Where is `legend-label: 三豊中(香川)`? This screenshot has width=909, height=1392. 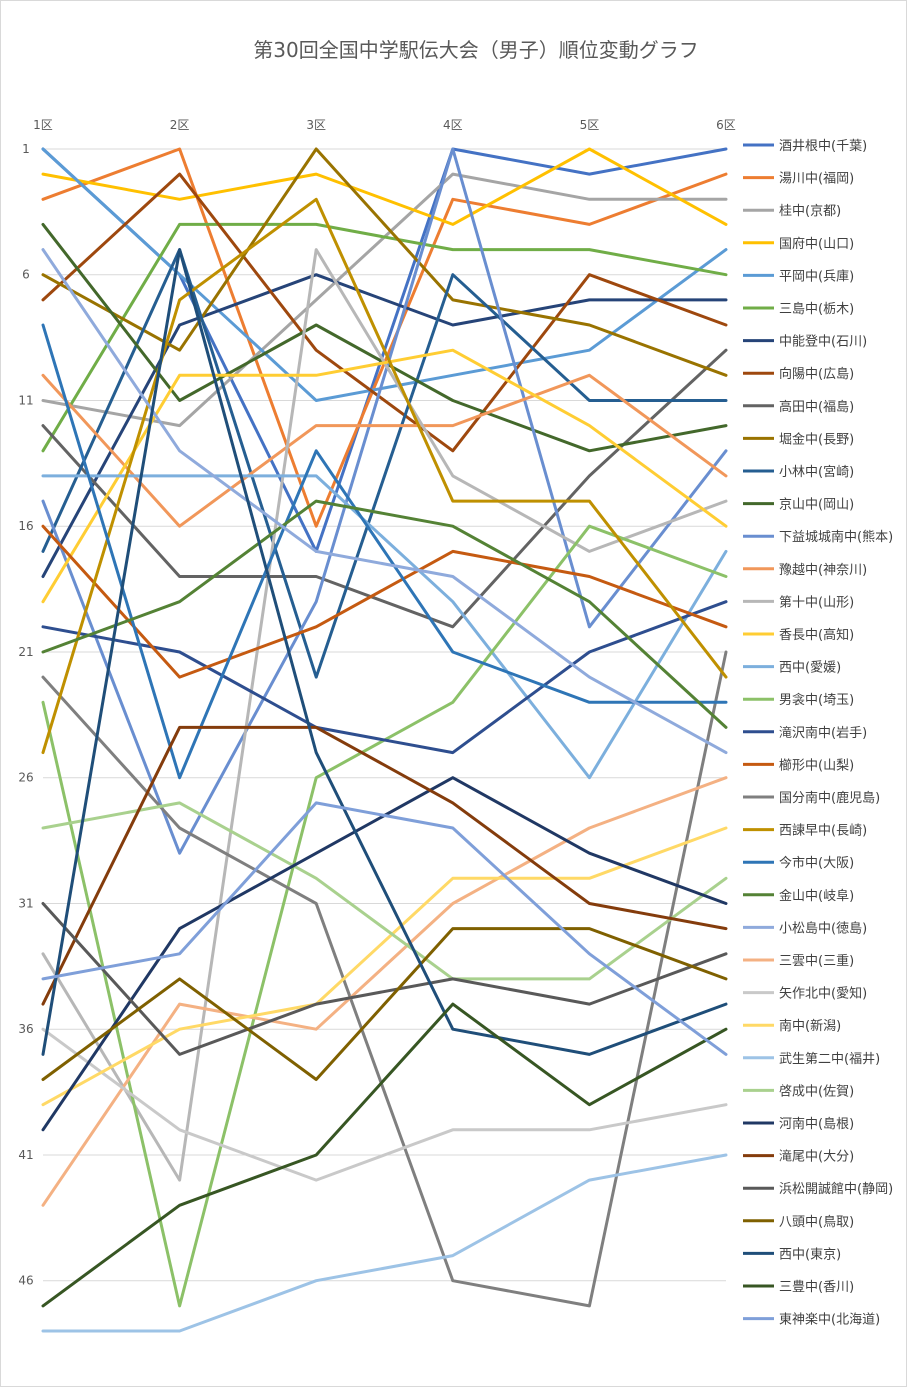 legend-label: 三豊中(香川) is located at coordinates (816, 1287).